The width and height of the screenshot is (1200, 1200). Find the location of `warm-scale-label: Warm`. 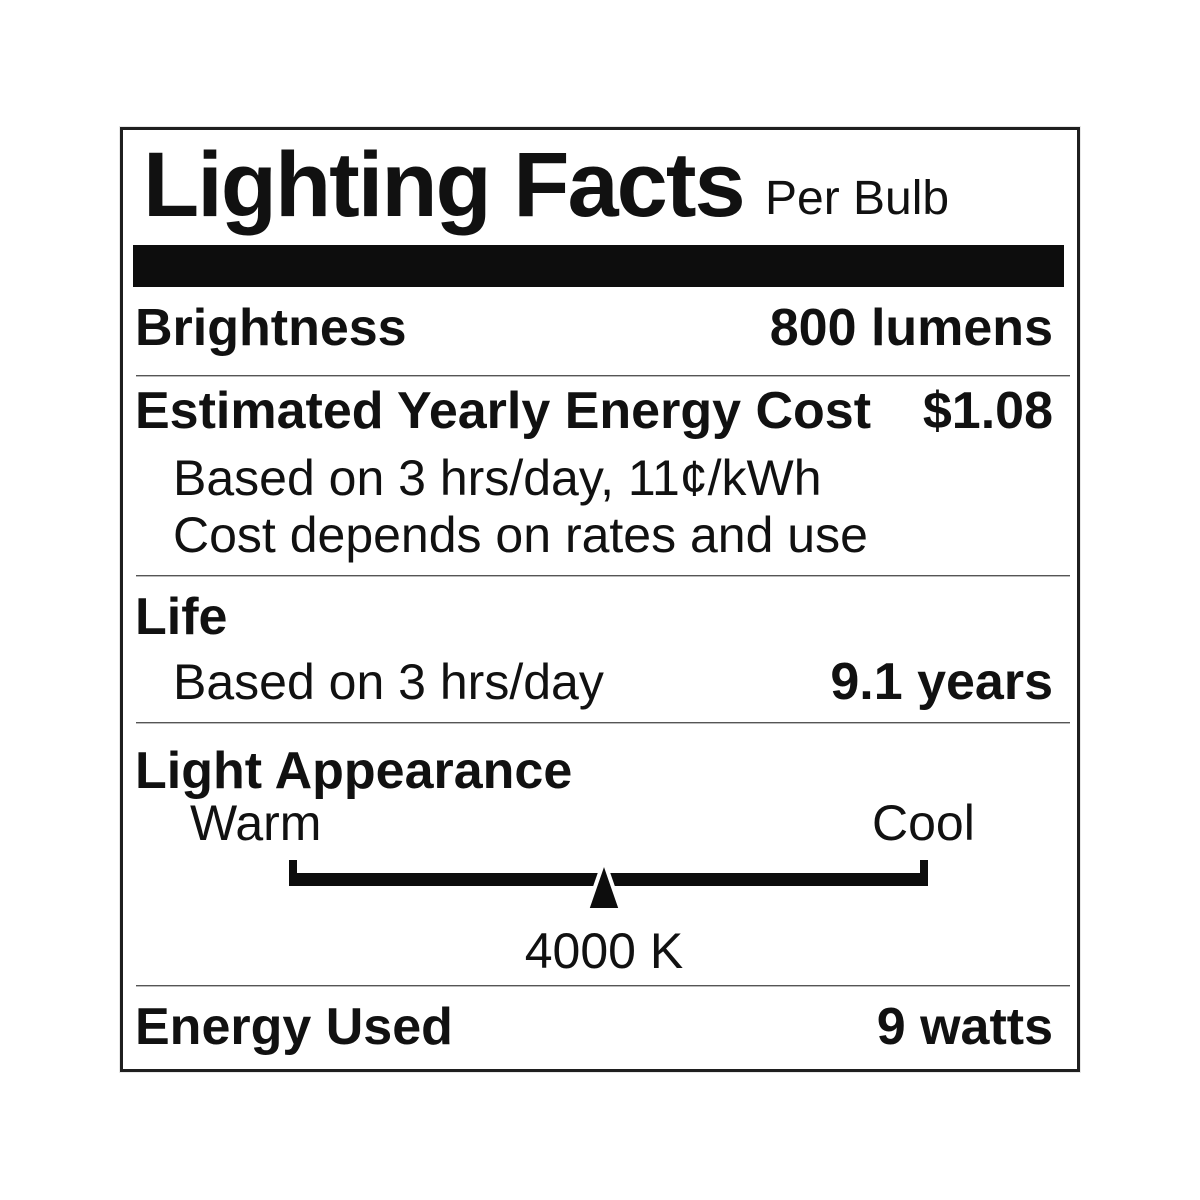

warm-scale-label: Warm is located at coordinates (256, 823).